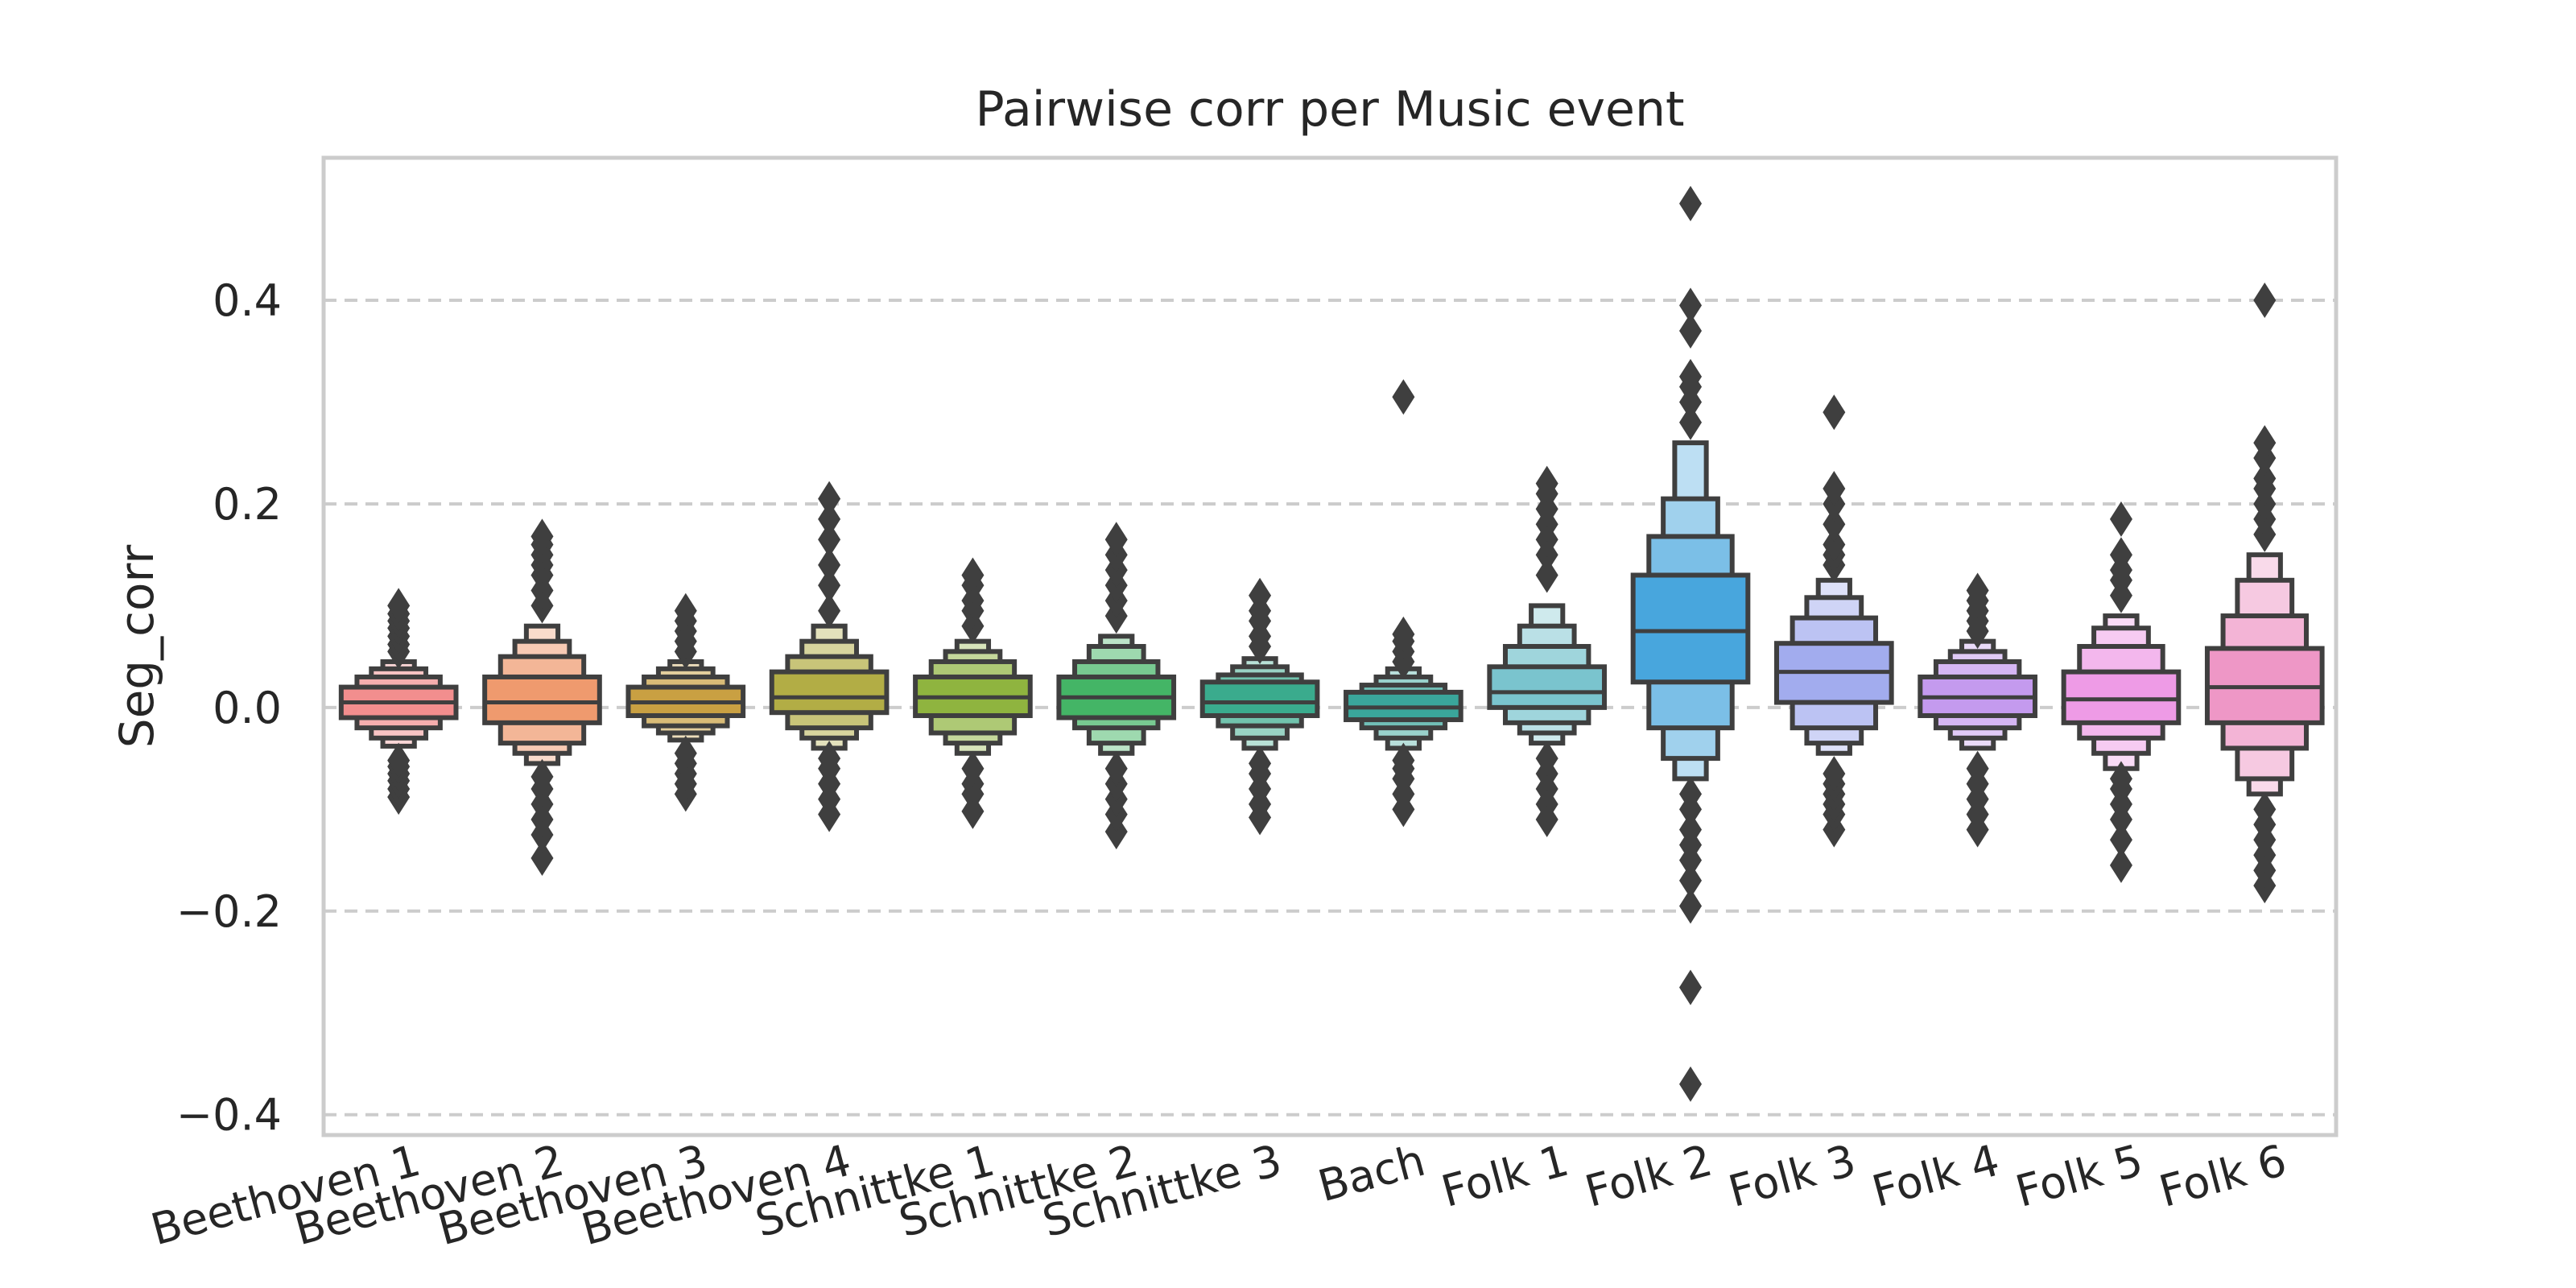  Describe the element at coordinates (247, 708) in the screenshot. I see `y-tick-label: 0.0` at that location.